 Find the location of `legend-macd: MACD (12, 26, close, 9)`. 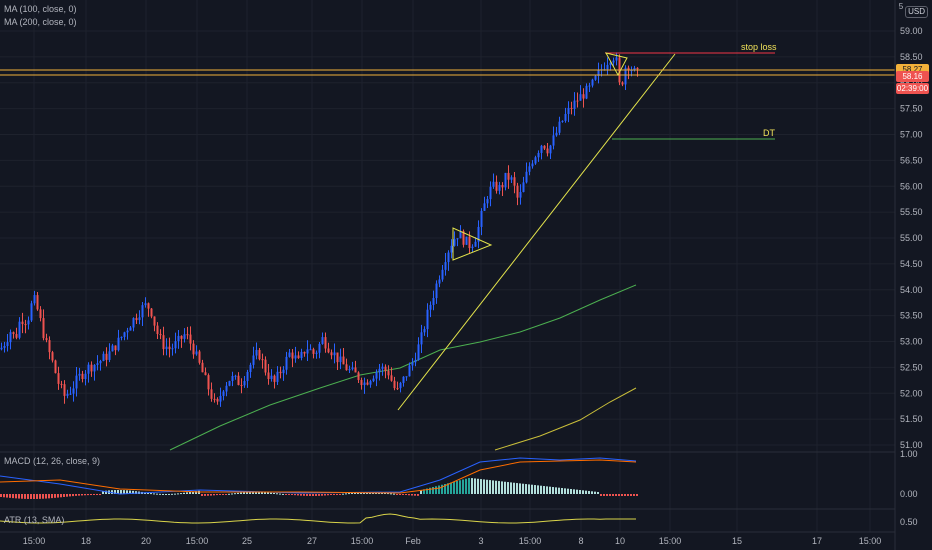

legend-macd: MACD (12, 26, close, 9) is located at coordinates (52, 461).